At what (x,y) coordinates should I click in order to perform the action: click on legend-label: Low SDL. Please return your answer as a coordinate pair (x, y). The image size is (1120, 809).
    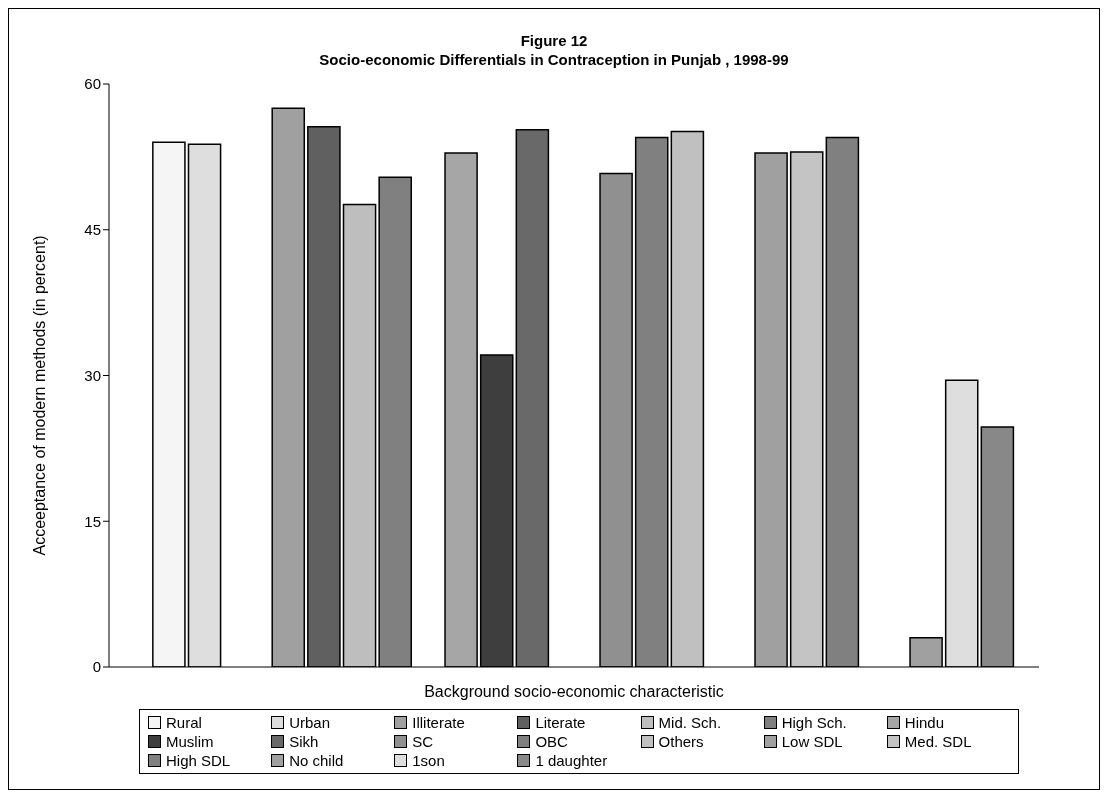
    Looking at the image, I should click on (812, 741).